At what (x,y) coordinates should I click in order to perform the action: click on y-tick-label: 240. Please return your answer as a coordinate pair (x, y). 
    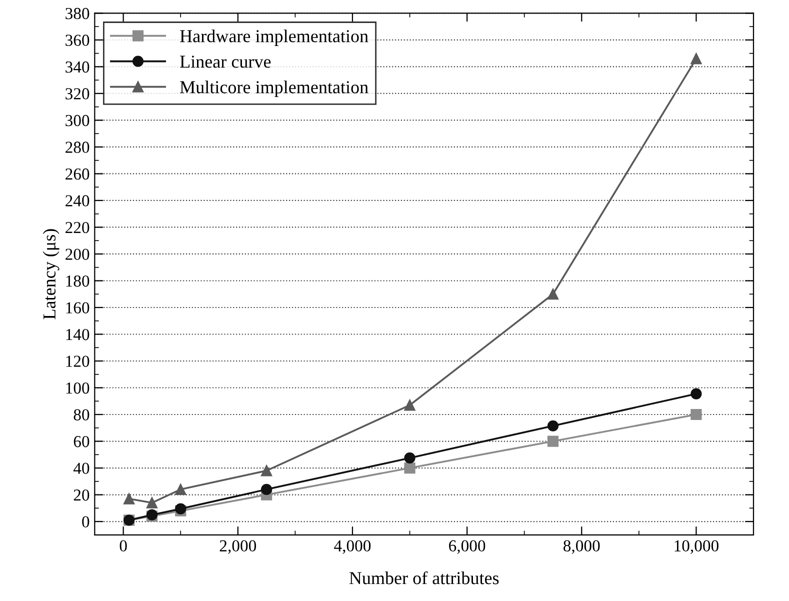
    Looking at the image, I should click on (78, 200).